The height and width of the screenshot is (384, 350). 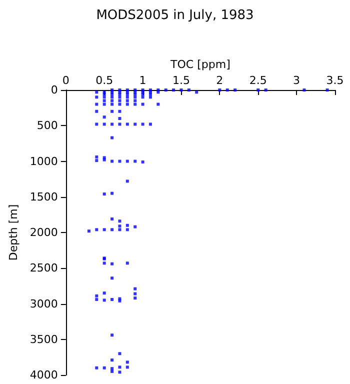 I want to click on x-tick-label: 1.5, so click(x=181, y=80).